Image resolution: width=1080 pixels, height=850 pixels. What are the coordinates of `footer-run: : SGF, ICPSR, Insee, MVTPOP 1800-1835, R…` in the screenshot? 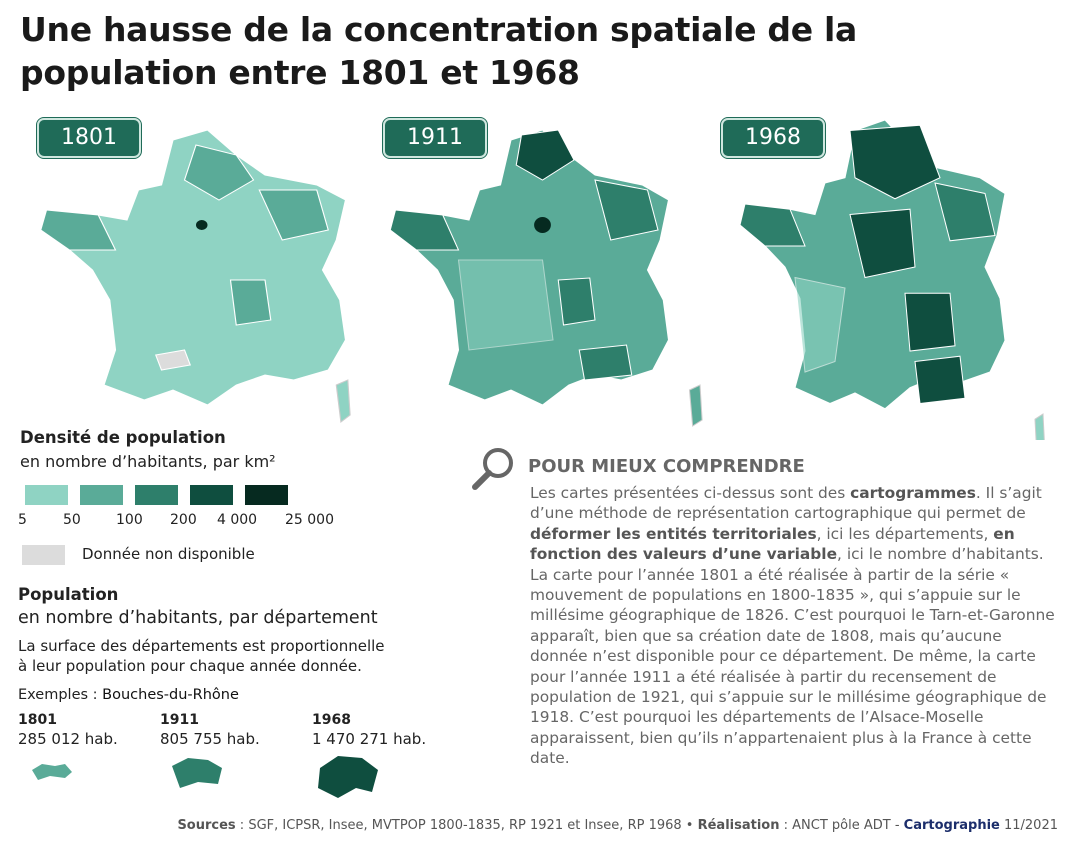 It's located at (466, 825).